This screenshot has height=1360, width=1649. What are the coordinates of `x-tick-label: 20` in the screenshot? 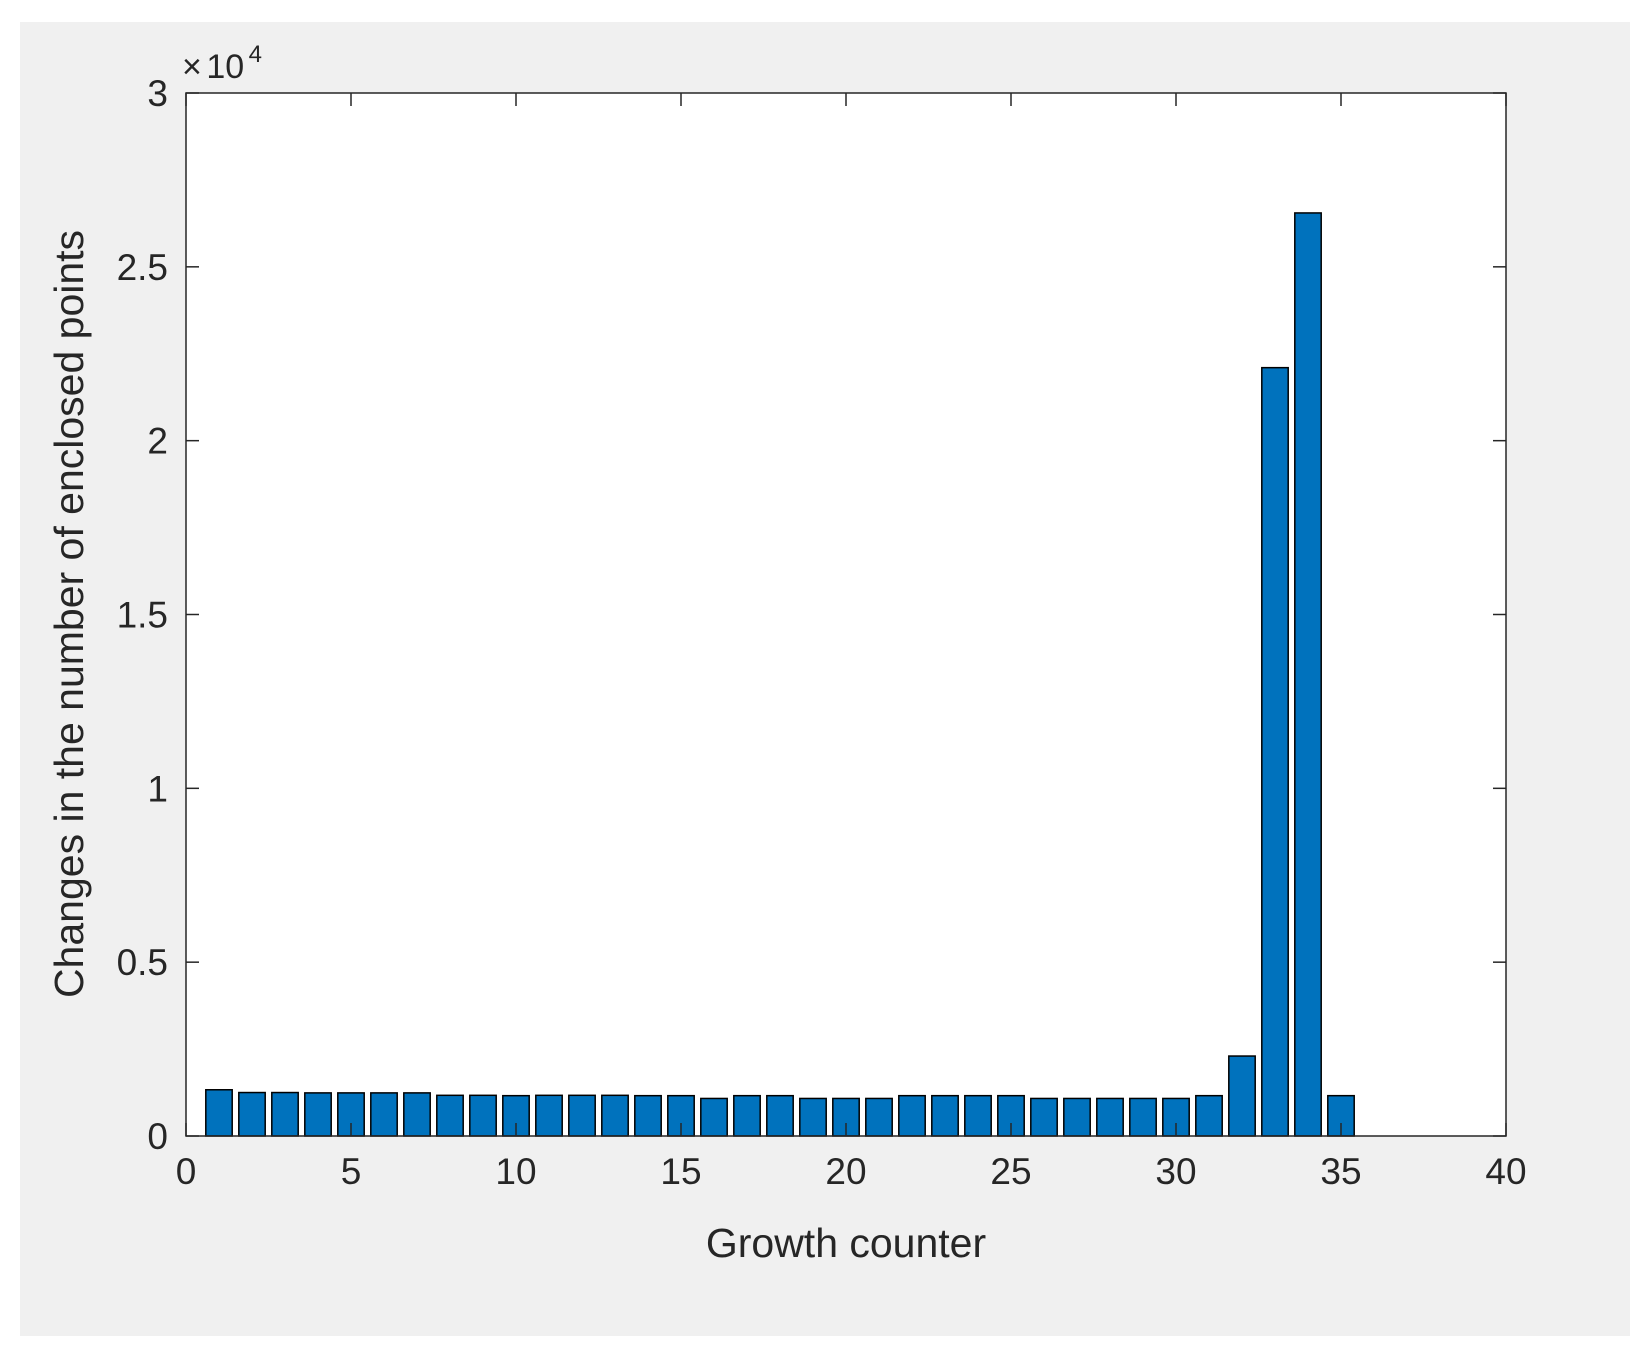 It's located at (845, 1171).